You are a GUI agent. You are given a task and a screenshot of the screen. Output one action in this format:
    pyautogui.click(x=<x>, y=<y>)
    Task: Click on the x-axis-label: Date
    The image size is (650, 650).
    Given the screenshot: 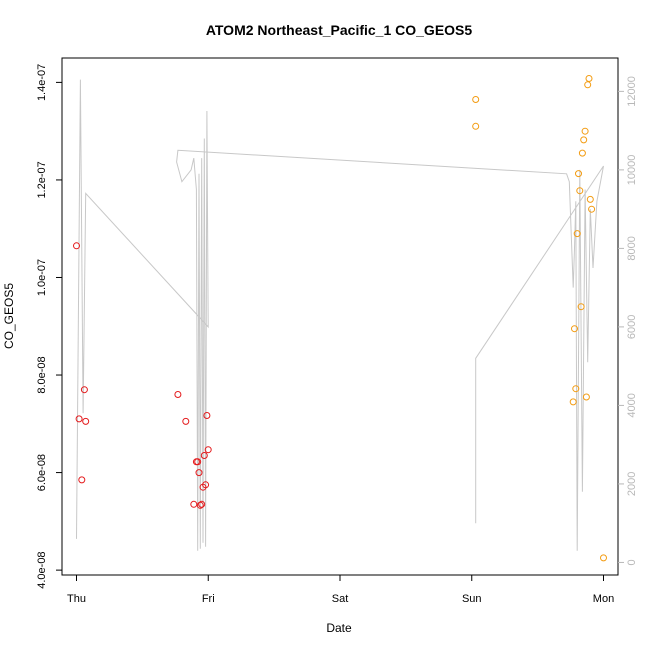 What is the action you would take?
    pyautogui.click(x=339, y=628)
    